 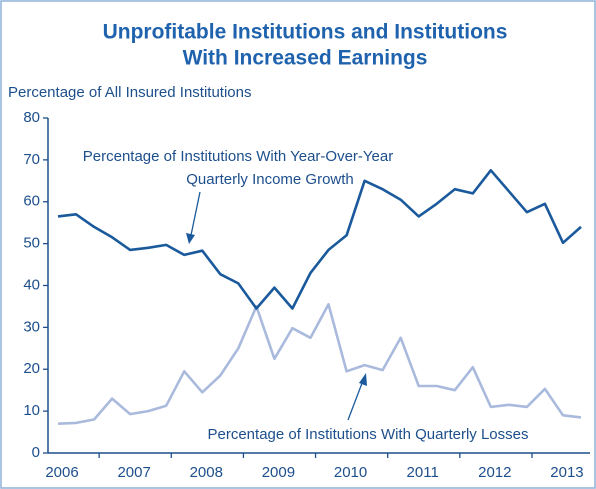 What do you see at coordinates (31, 284) in the screenshot?
I see `y-tick-label: 40` at bounding box center [31, 284].